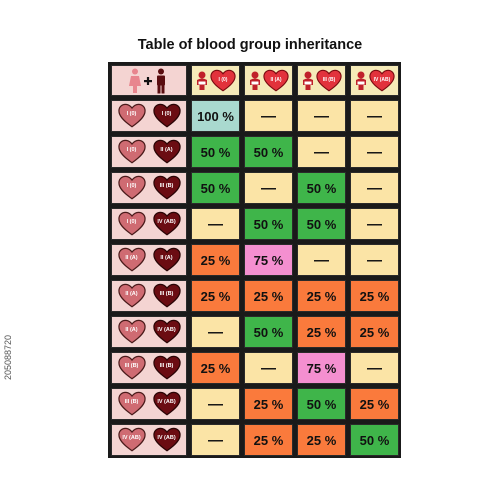 Image resolution: width=500 pixels, height=500 pixels. What do you see at coordinates (250, 45) in the screenshot?
I see `table-title: Table of blood group inheritance` at bounding box center [250, 45].